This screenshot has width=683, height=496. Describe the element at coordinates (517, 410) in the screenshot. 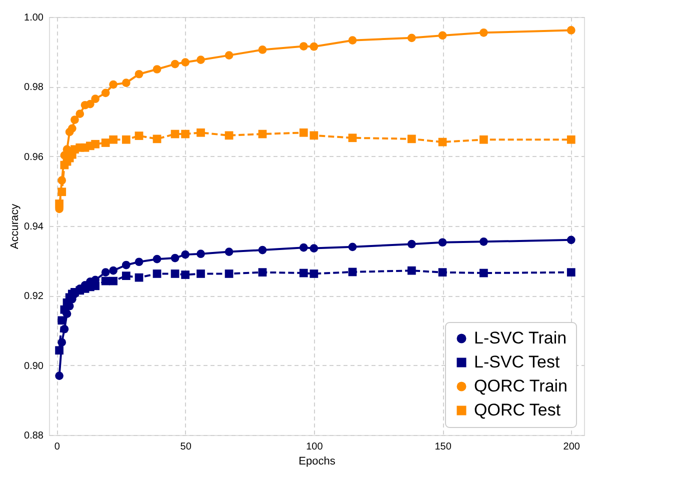

I see `legend-label: QORC Test` at that location.